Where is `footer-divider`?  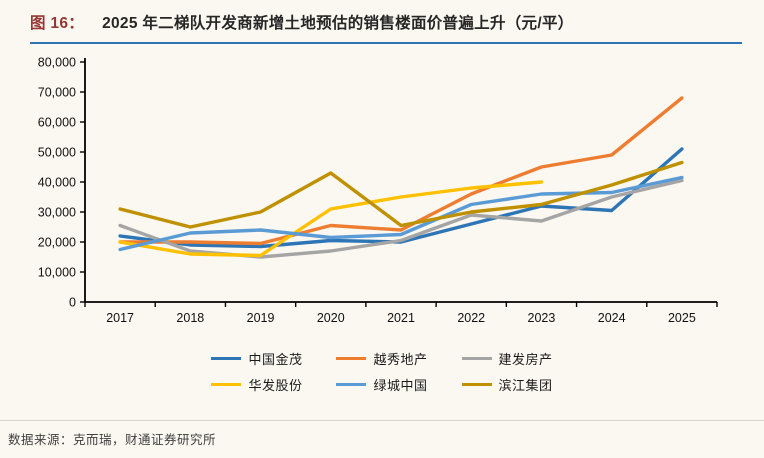 footer-divider is located at coordinates (382, 420).